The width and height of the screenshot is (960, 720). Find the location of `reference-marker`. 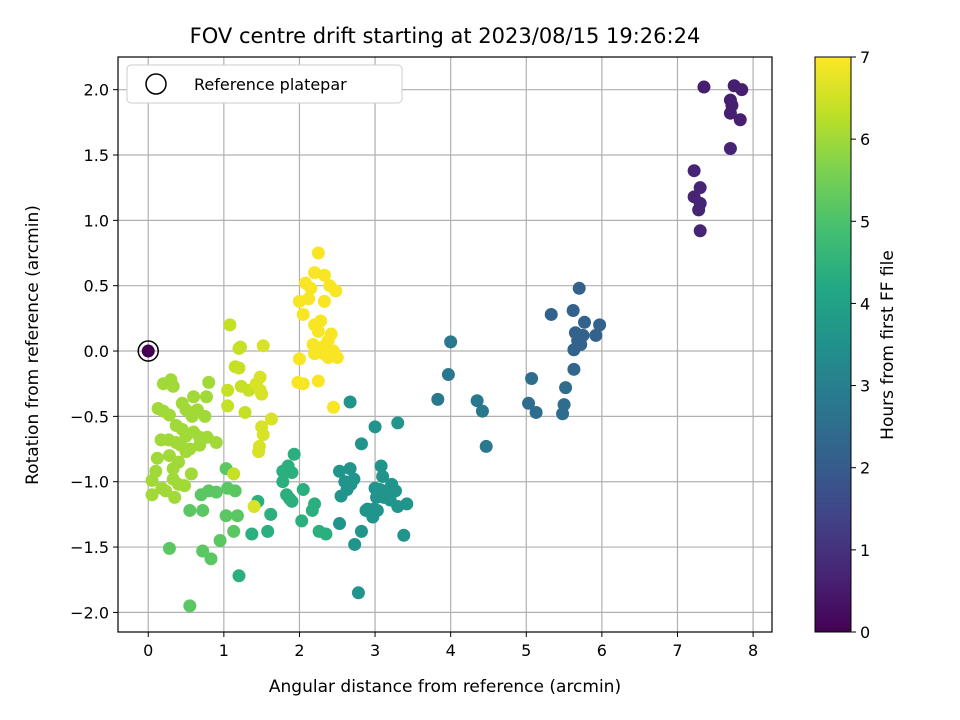

reference-marker is located at coordinates (148, 351).